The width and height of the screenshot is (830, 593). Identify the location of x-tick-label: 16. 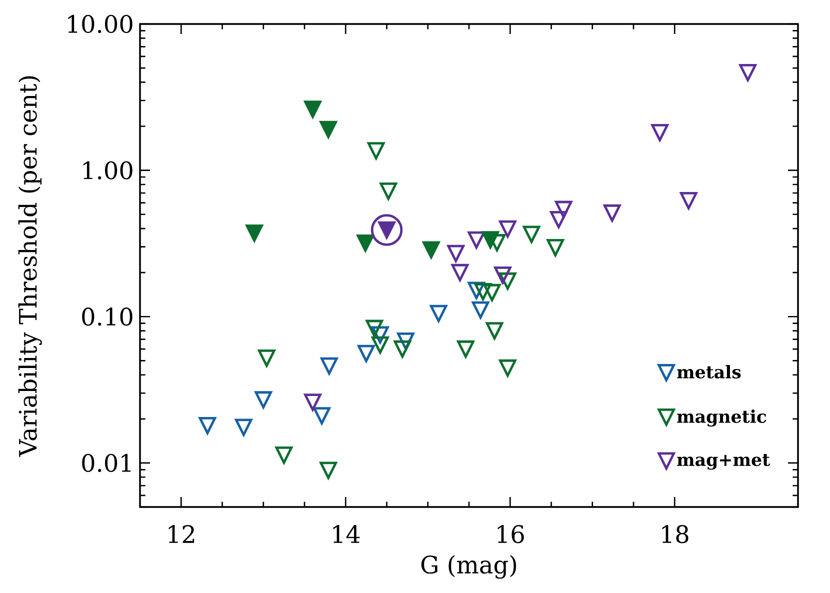
(511, 534).